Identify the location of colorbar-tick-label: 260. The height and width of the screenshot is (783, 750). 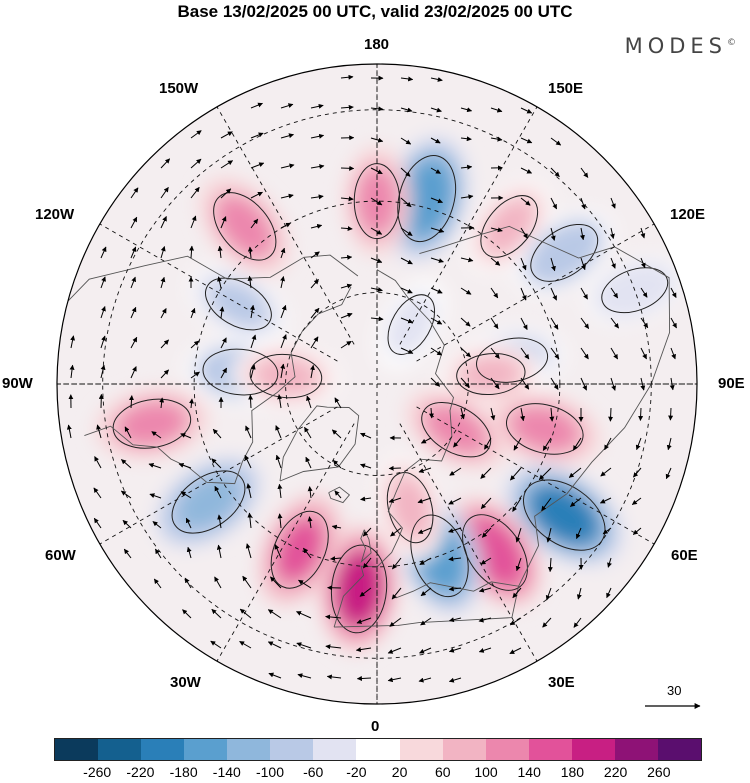
(659, 772).